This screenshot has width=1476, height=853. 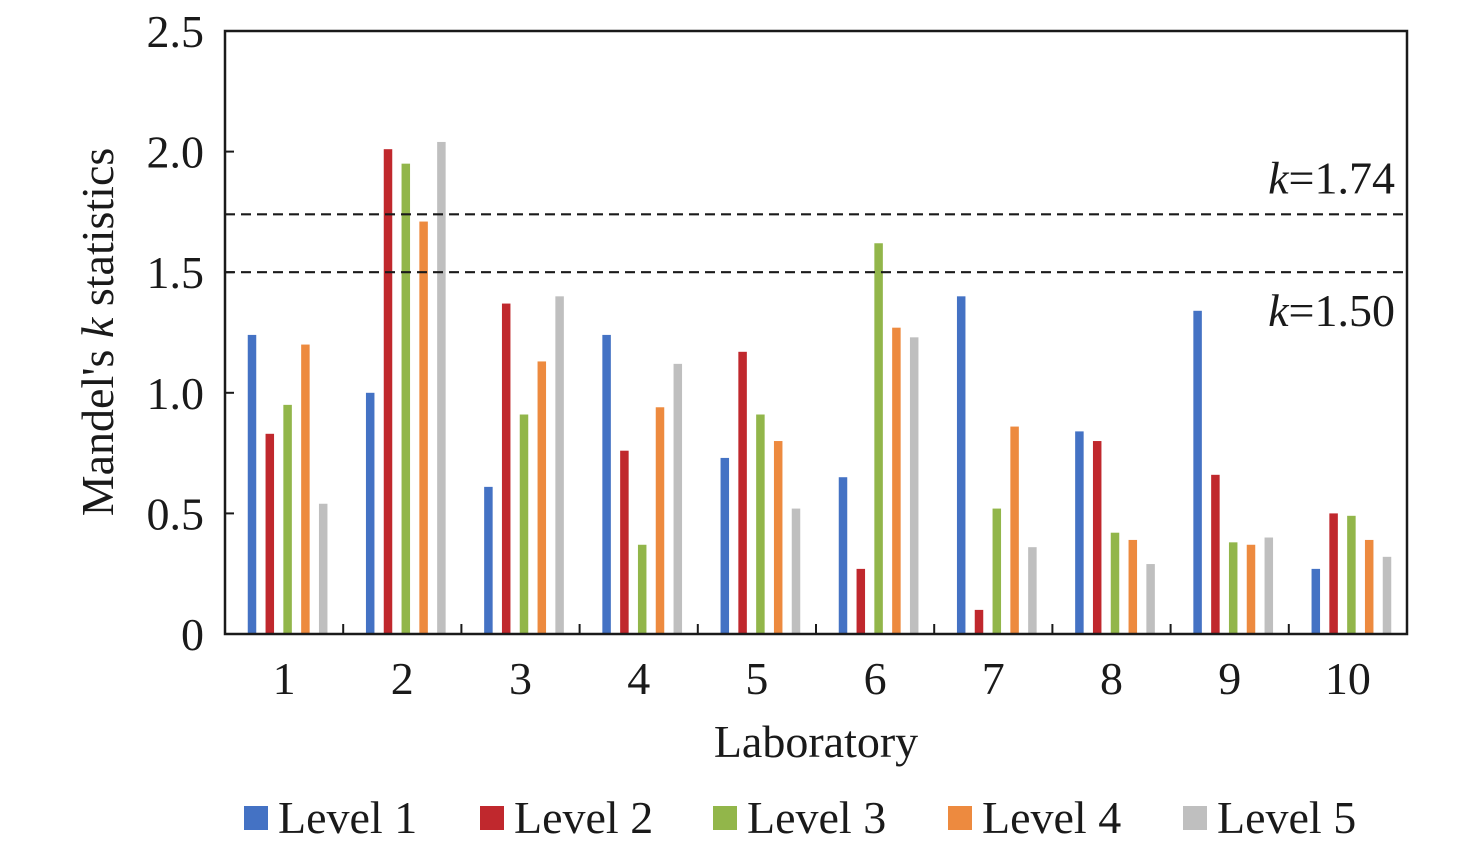 What do you see at coordinates (176, 393) in the screenshot?
I see `y-tick-label-2: 1.0` at bounding box center [176, 393].